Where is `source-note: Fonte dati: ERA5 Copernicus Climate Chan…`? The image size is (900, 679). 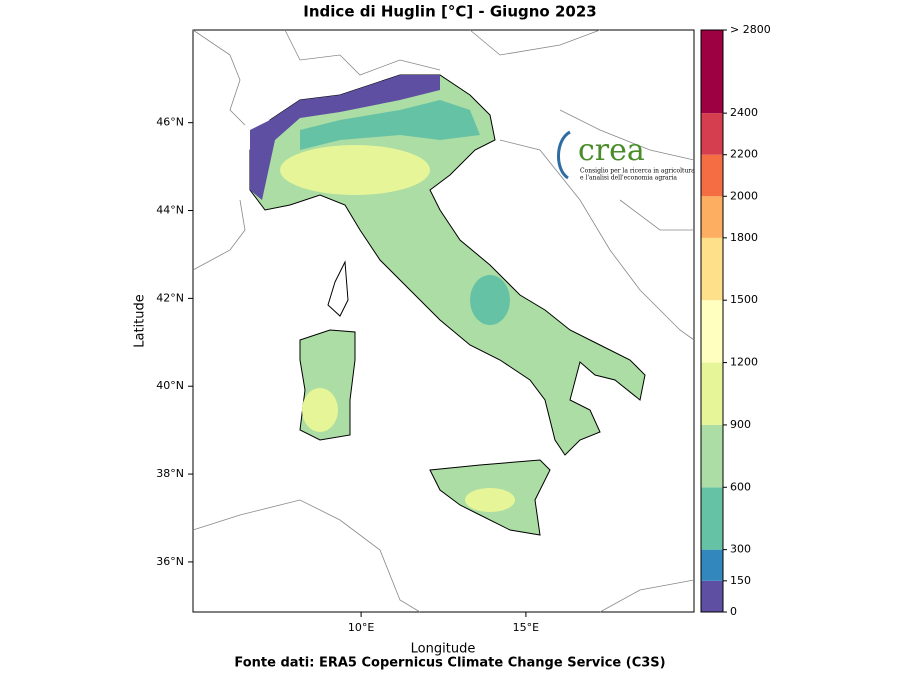 source-note: Fonte dati: ERA5 Copernicus Climate Chan… is located at coordinates (449, 663).